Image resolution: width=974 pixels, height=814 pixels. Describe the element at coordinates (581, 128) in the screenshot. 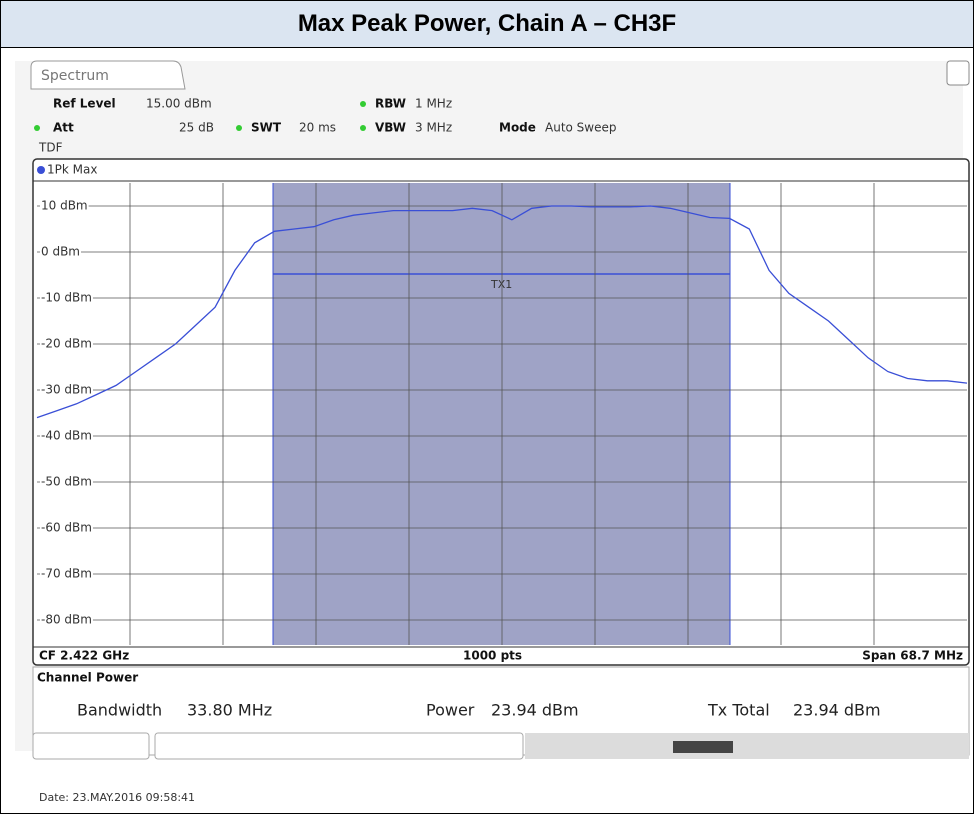

I see `value: Auto Sweep` at that location.